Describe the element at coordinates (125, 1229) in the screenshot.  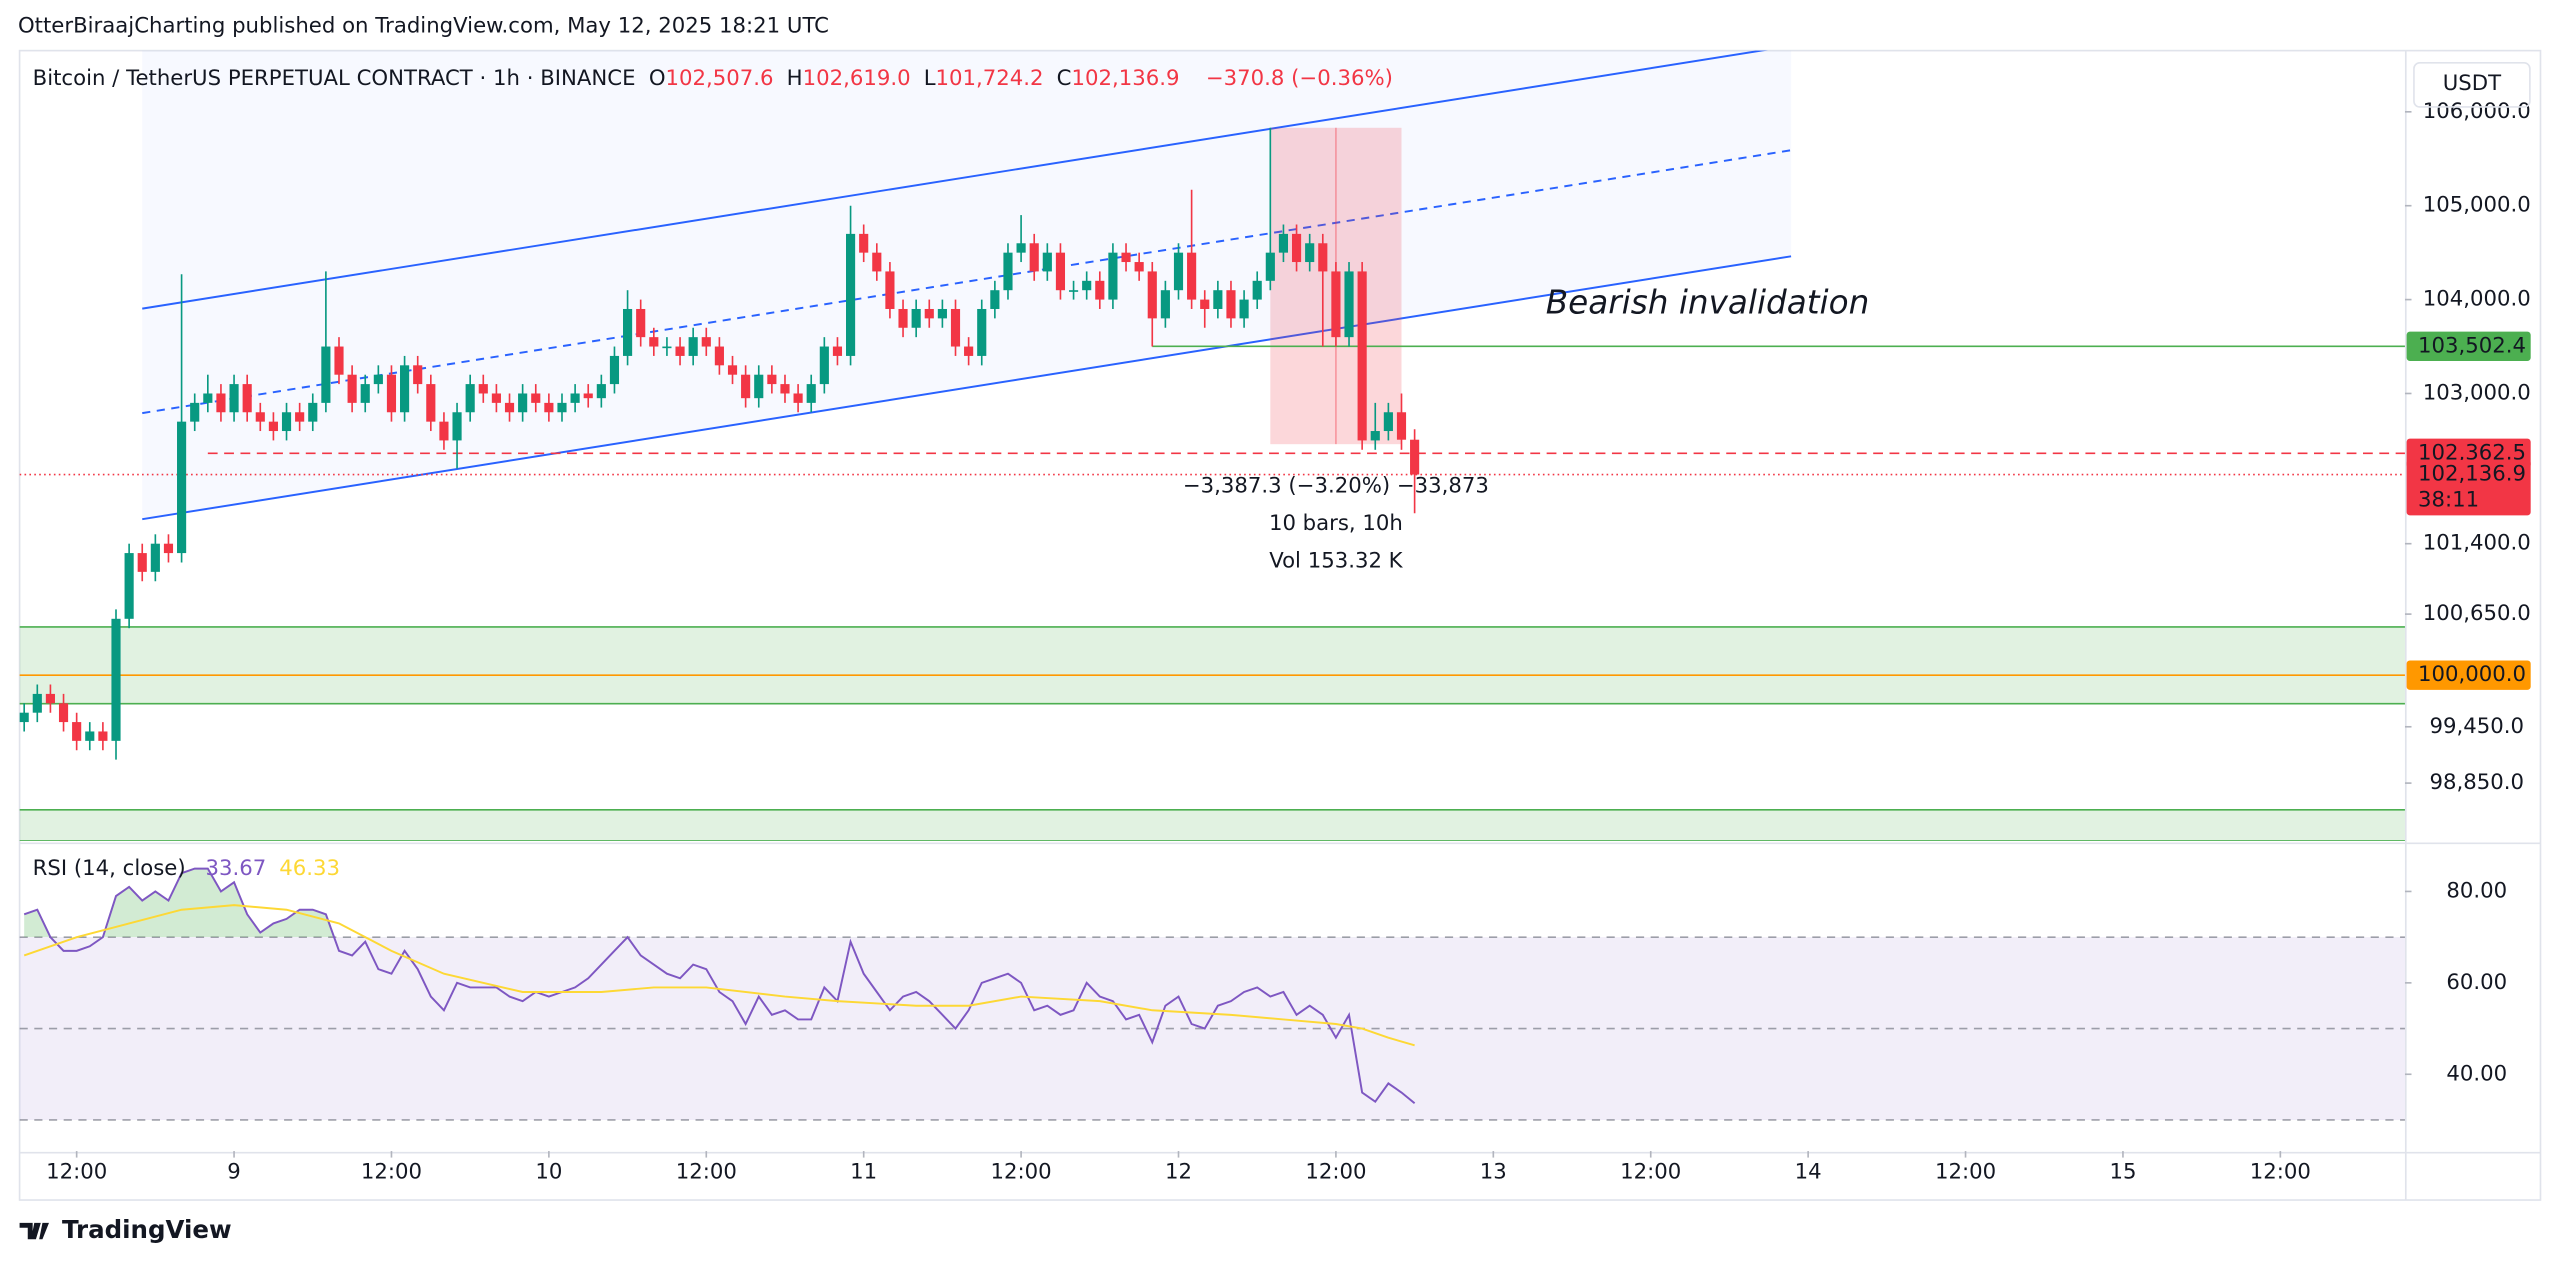
I see `tradingview-logo: TradingView` at that location.